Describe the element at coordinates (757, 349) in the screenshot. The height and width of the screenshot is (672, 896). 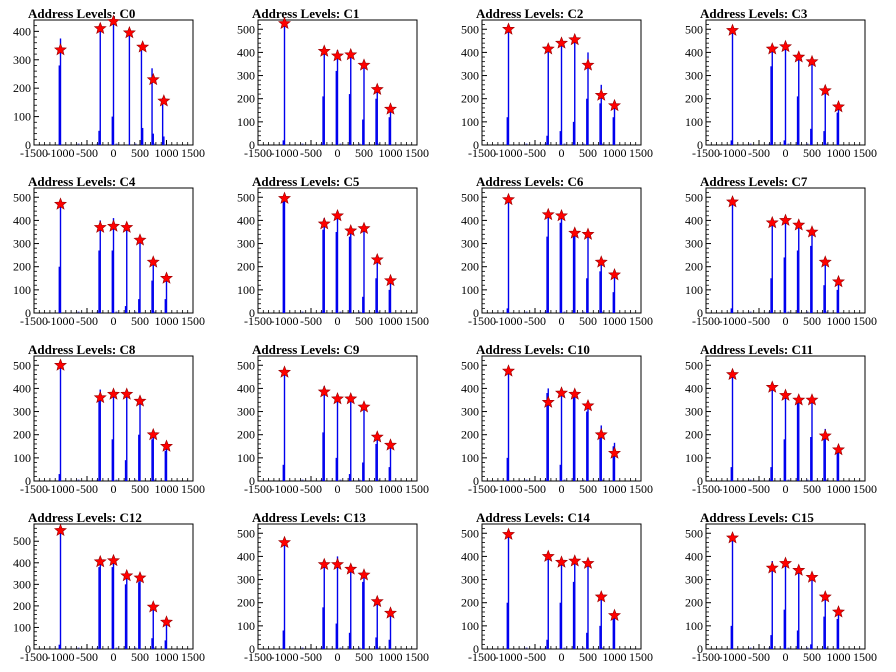
I see `chart-title: Address Levels: C11` at that location.